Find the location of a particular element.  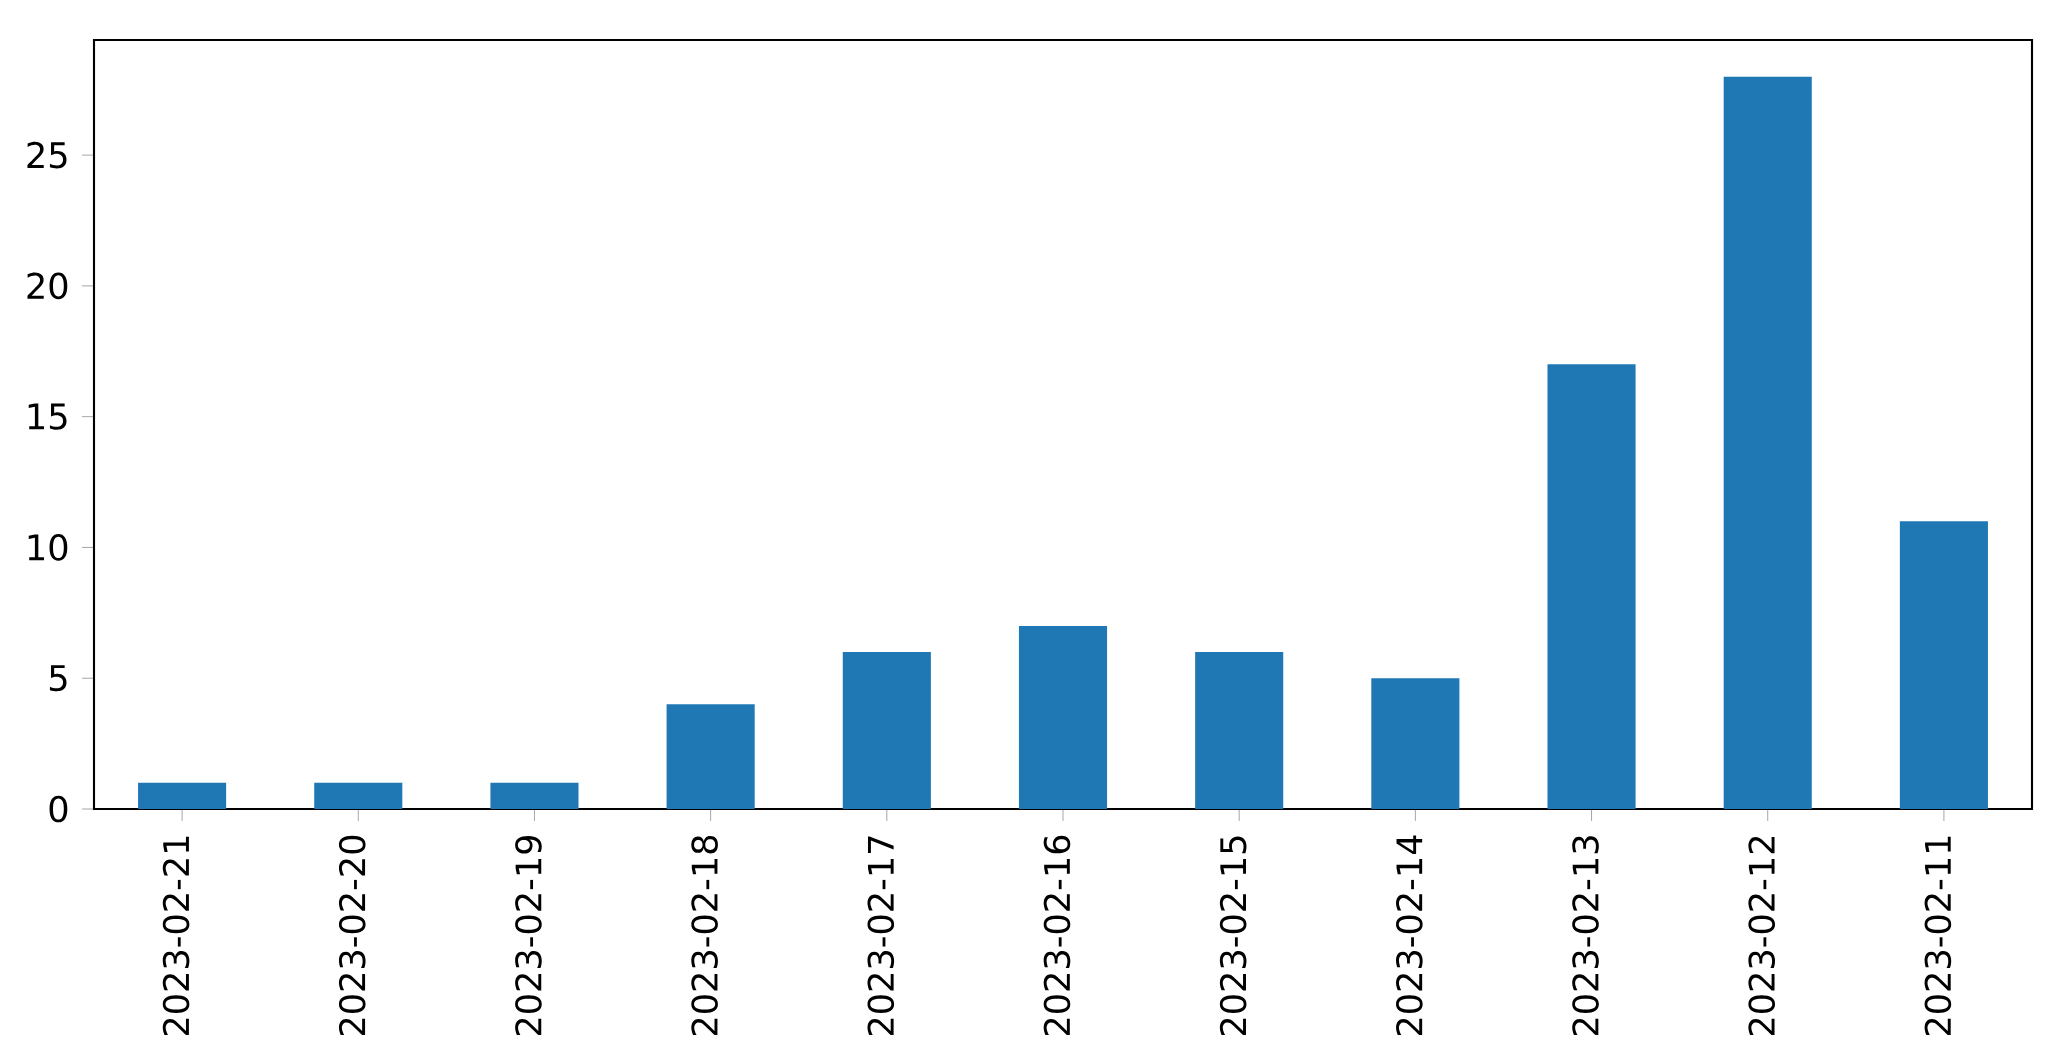

y-tick-label: 25 is located at coordinates (47, 155).